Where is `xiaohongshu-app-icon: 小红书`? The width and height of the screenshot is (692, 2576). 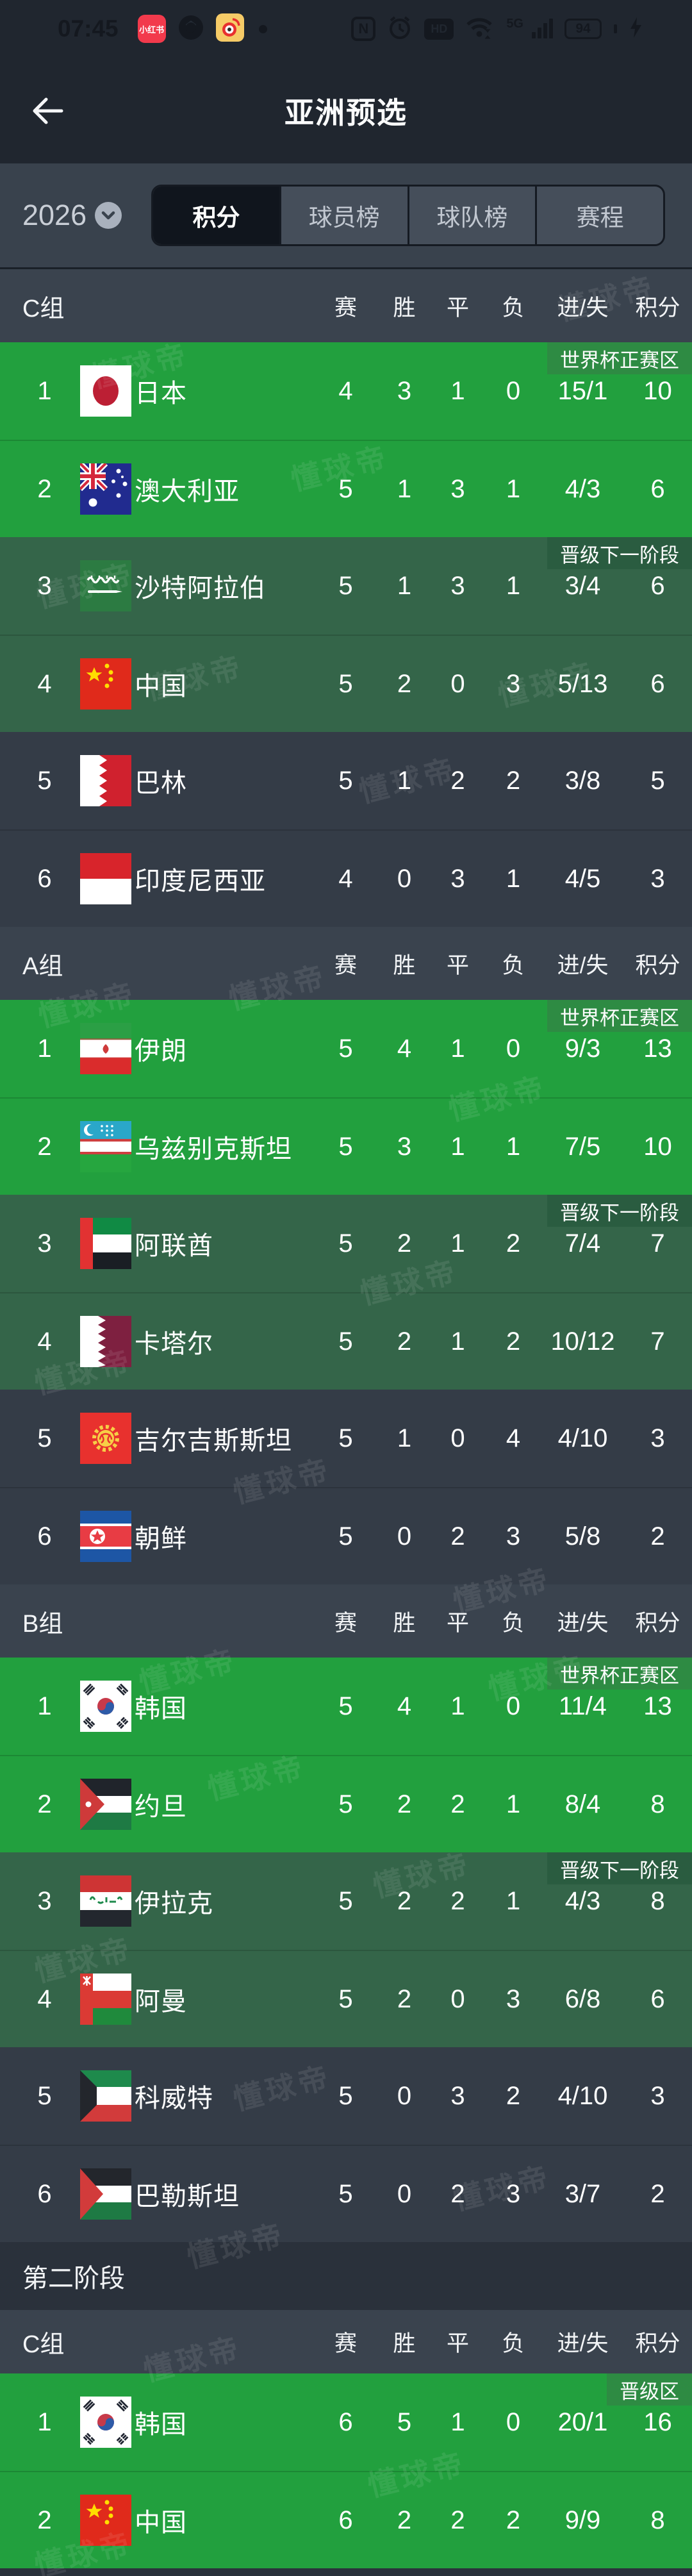 xiaohongshu-app-icon: 小红书 is located at coordinates (151, 29).